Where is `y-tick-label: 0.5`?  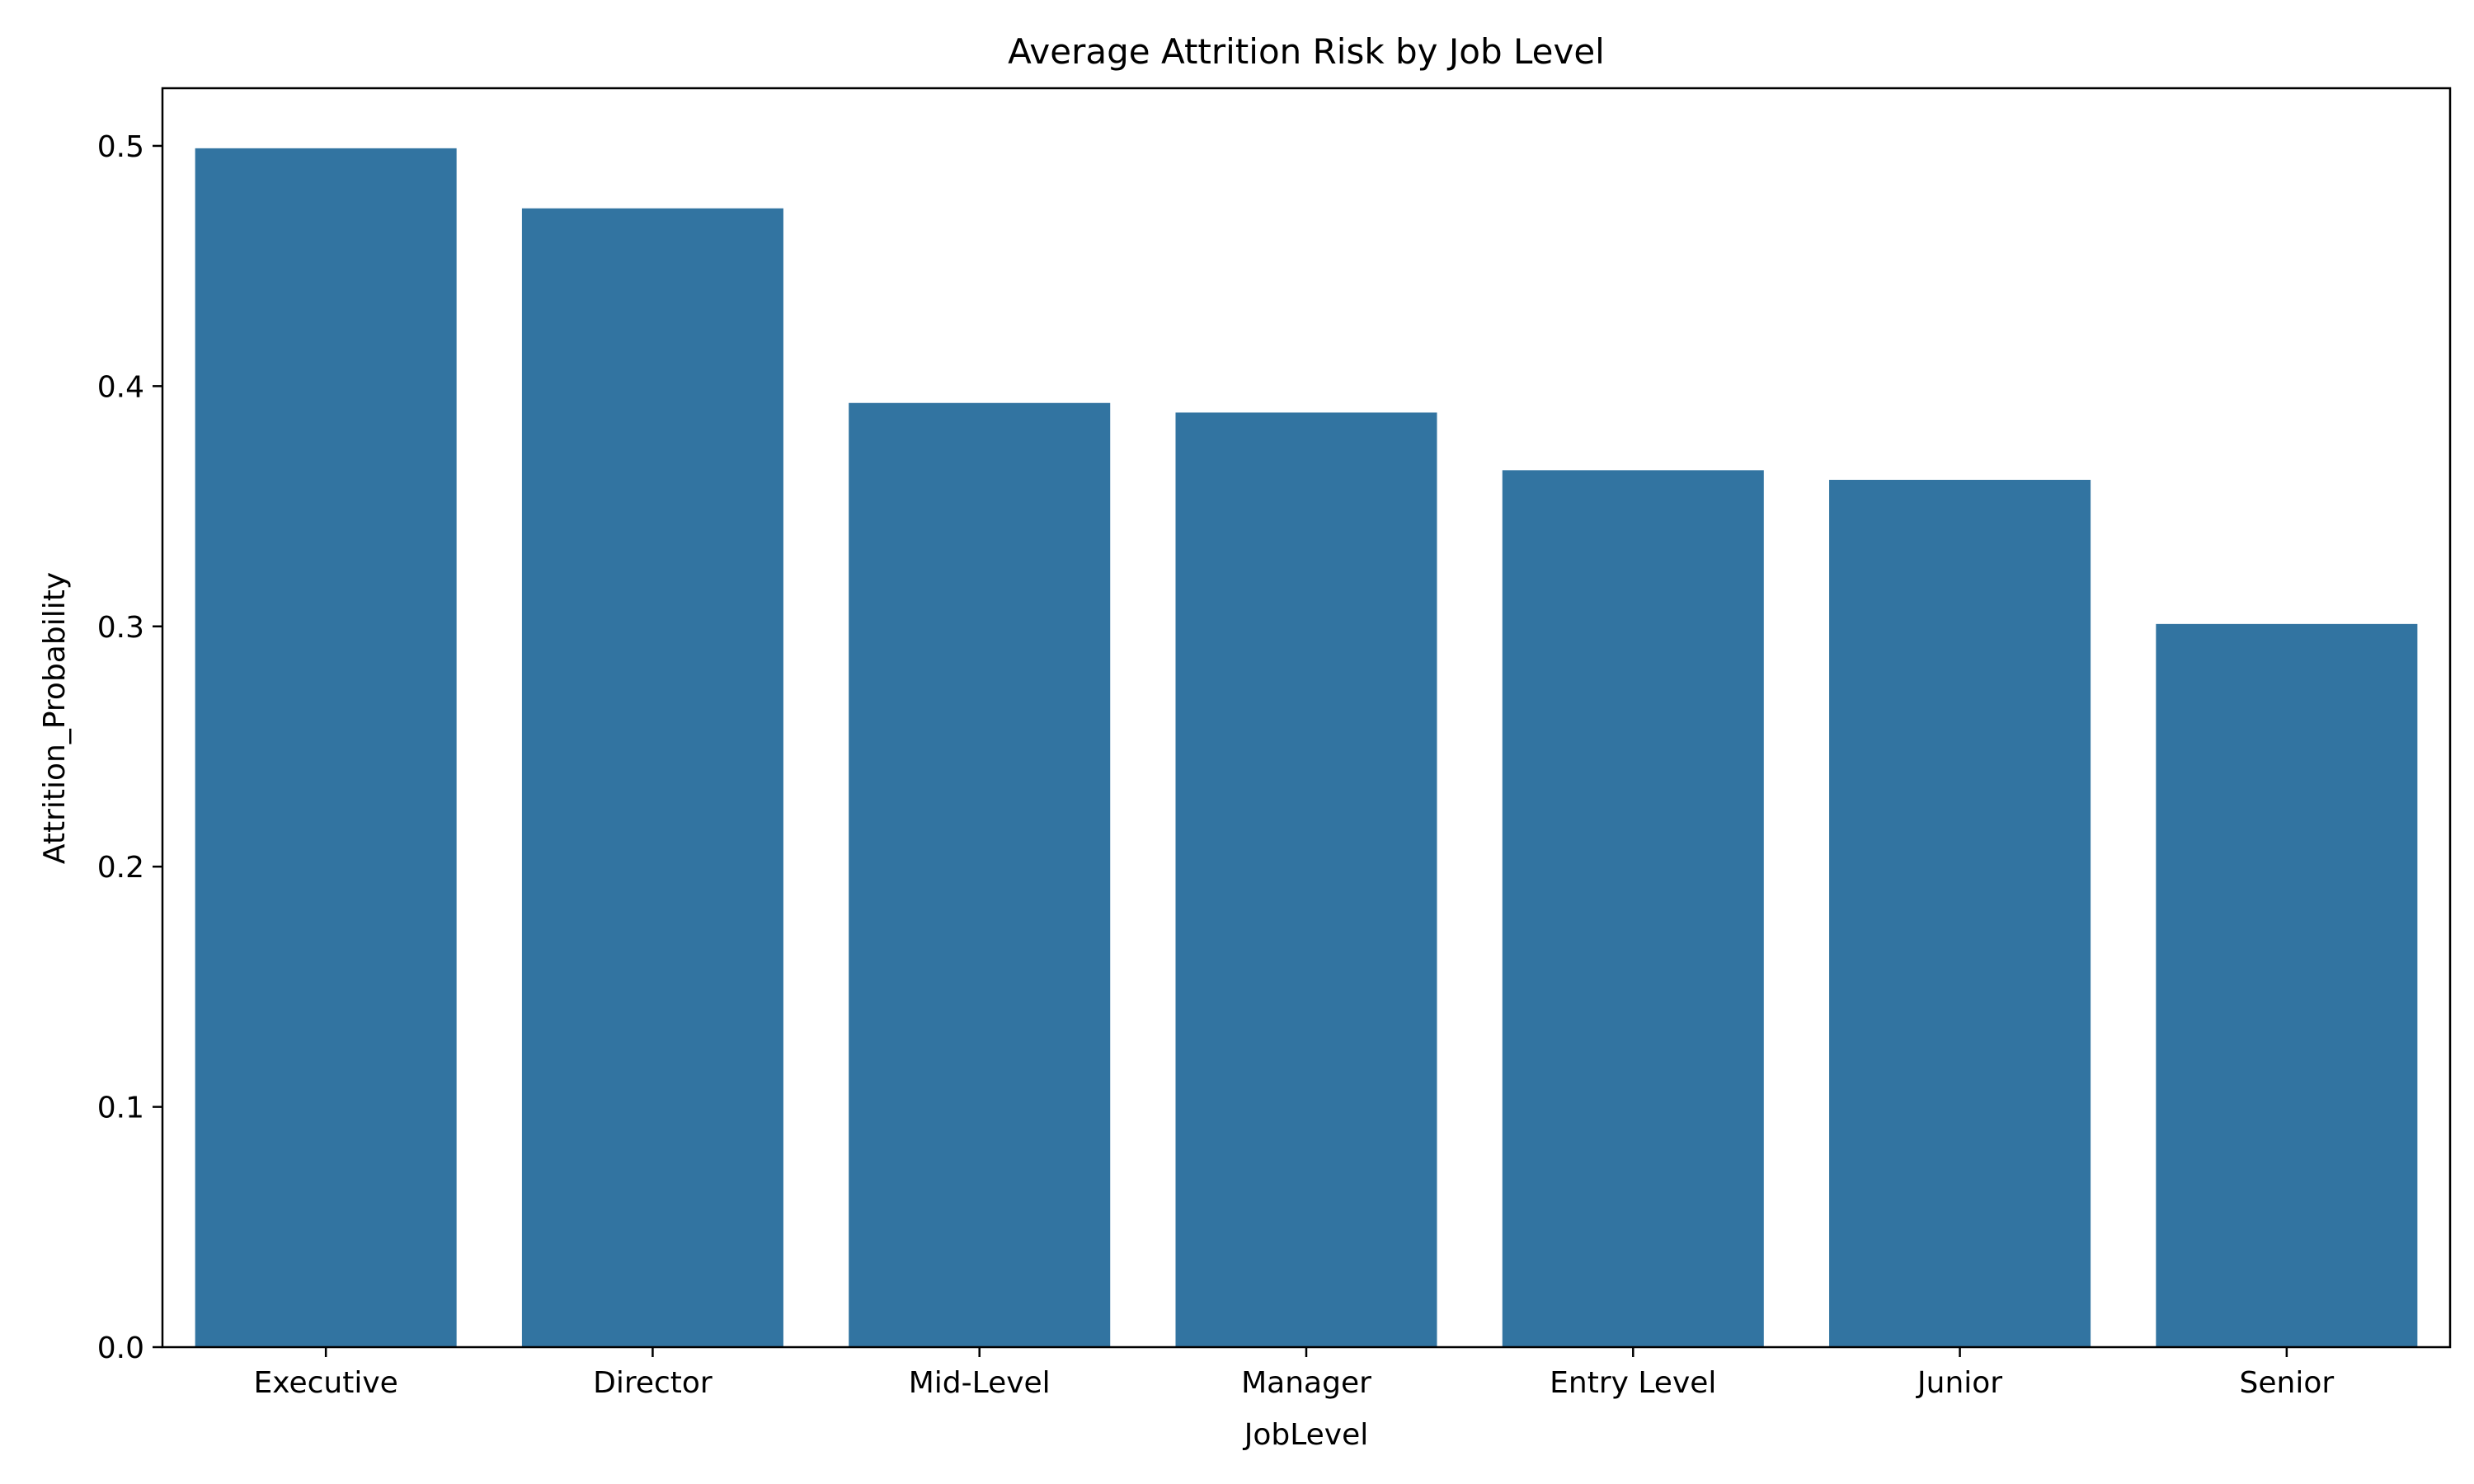
y-tick-label: 0.5 is located at coordinates (120, 147).